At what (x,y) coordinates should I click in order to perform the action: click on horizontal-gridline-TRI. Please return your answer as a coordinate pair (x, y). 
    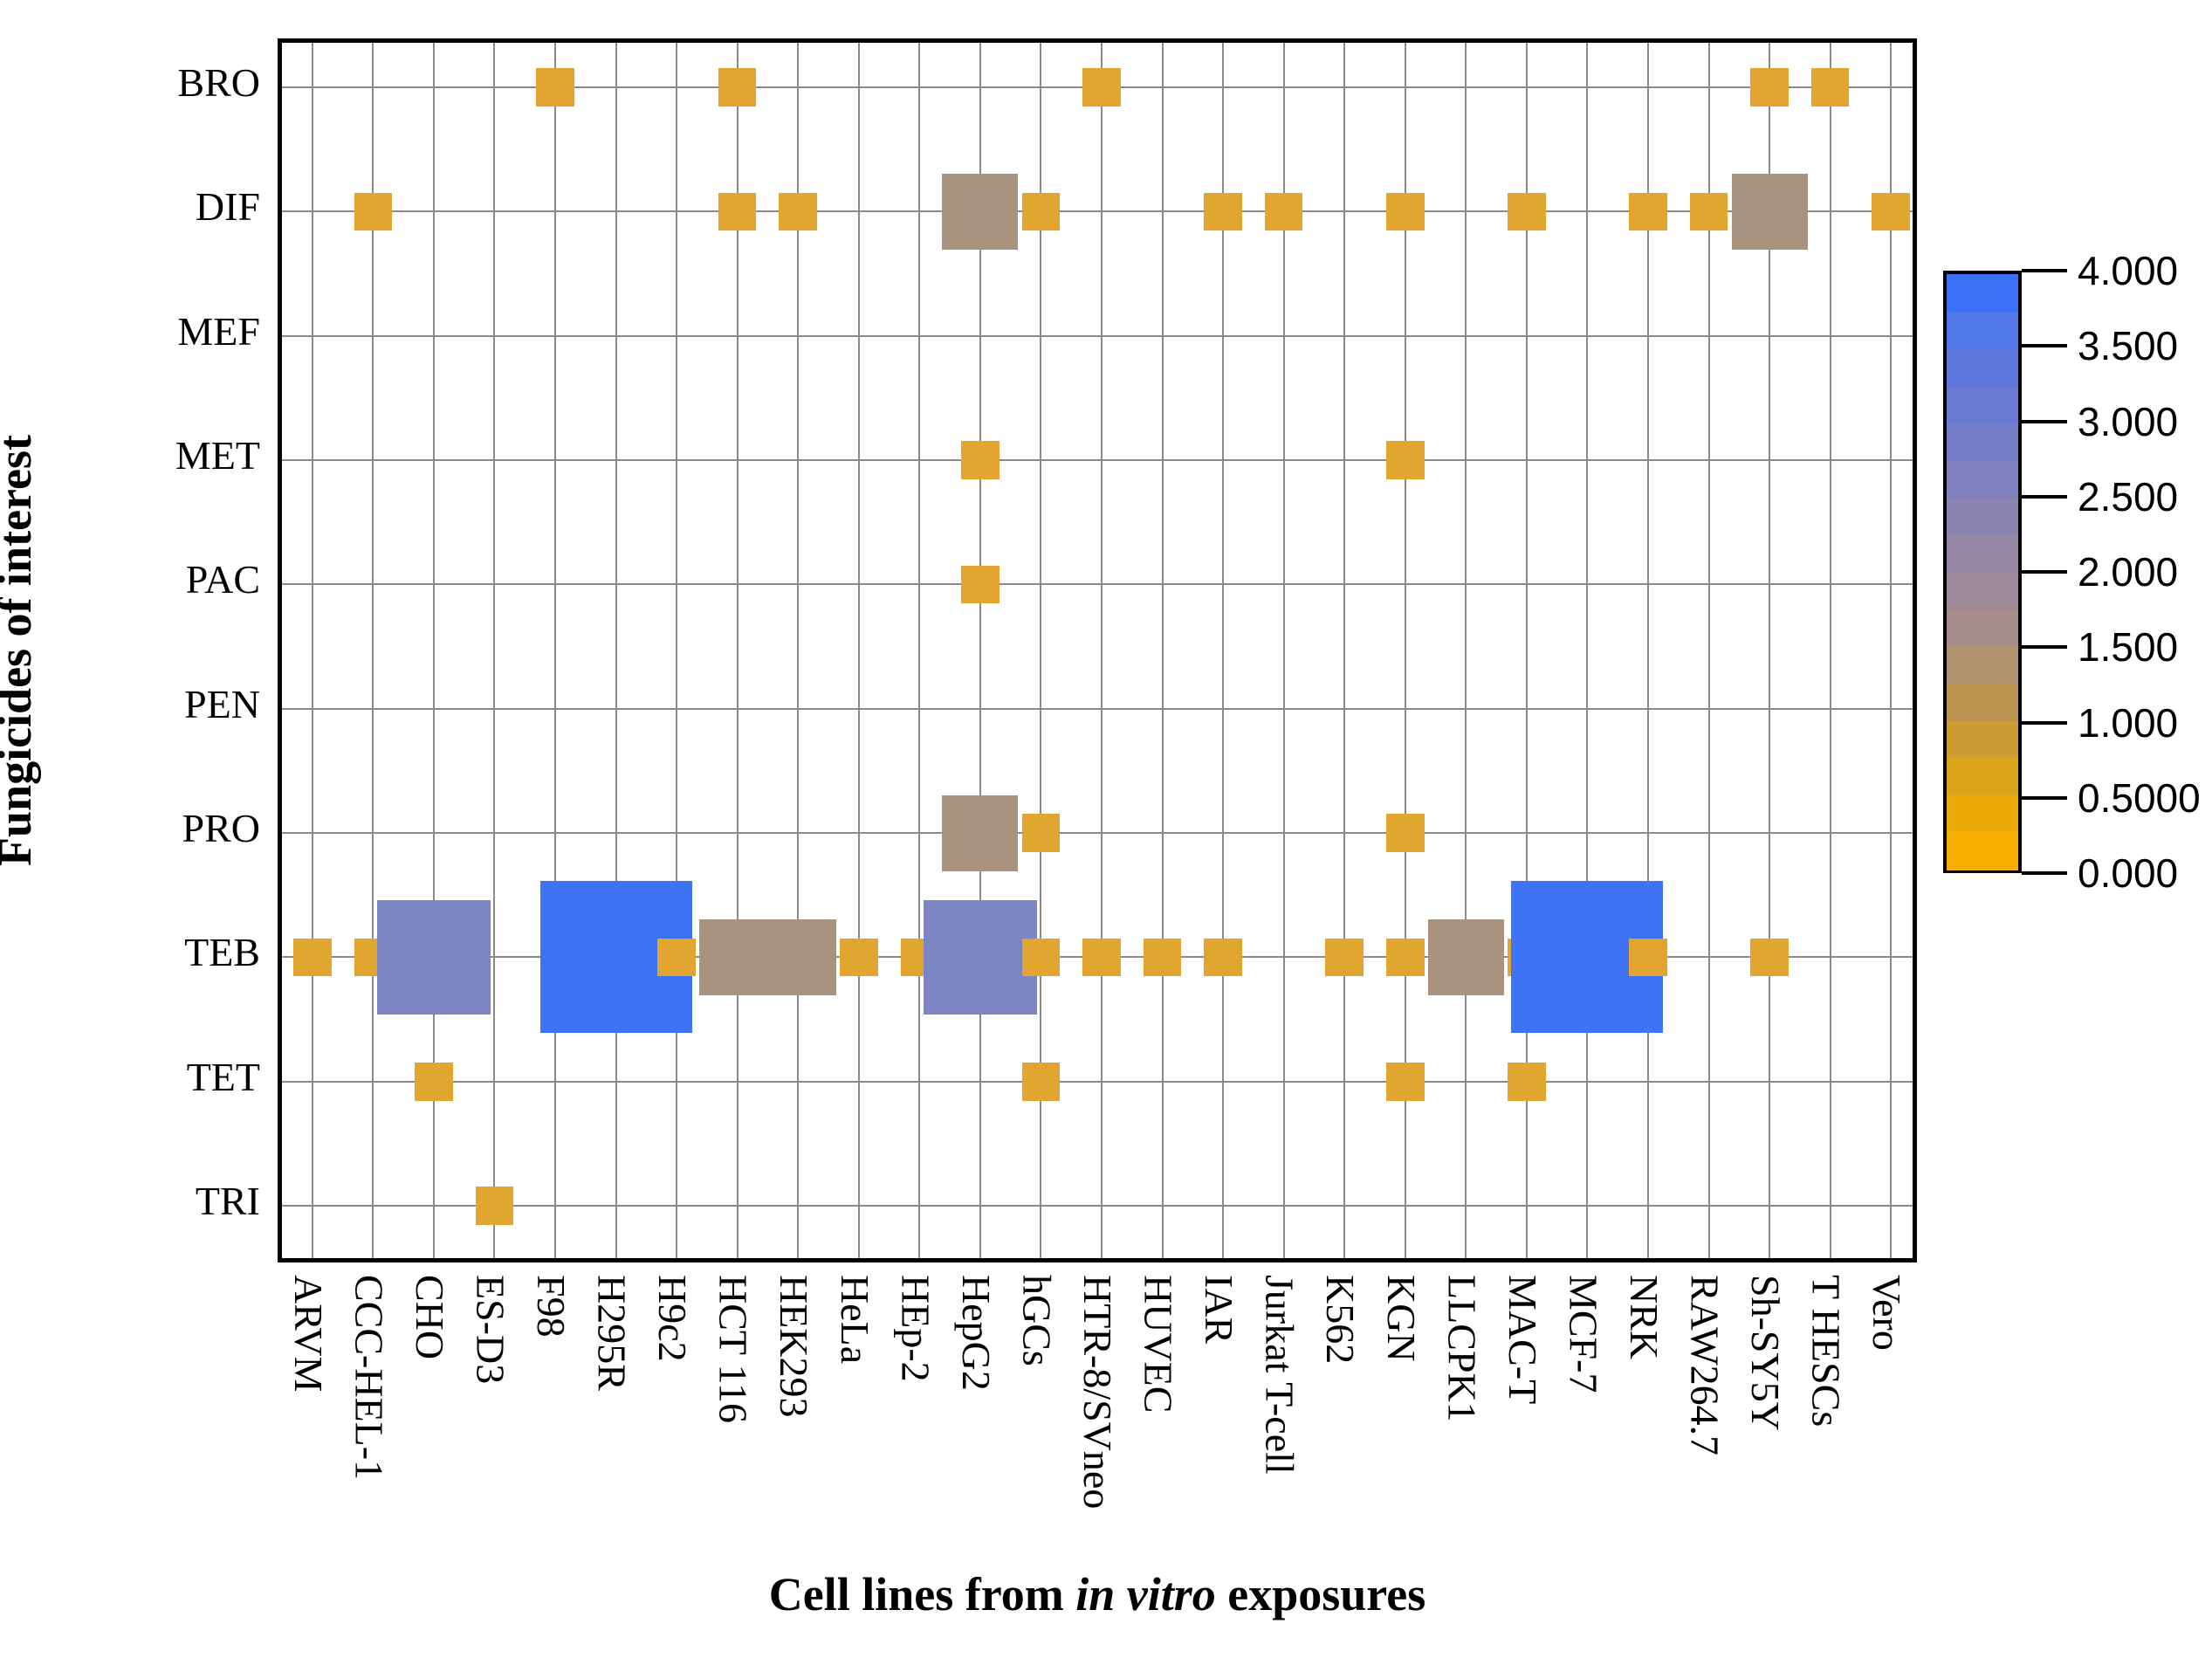
    Looking at the image, I should click on (1098, 1206).